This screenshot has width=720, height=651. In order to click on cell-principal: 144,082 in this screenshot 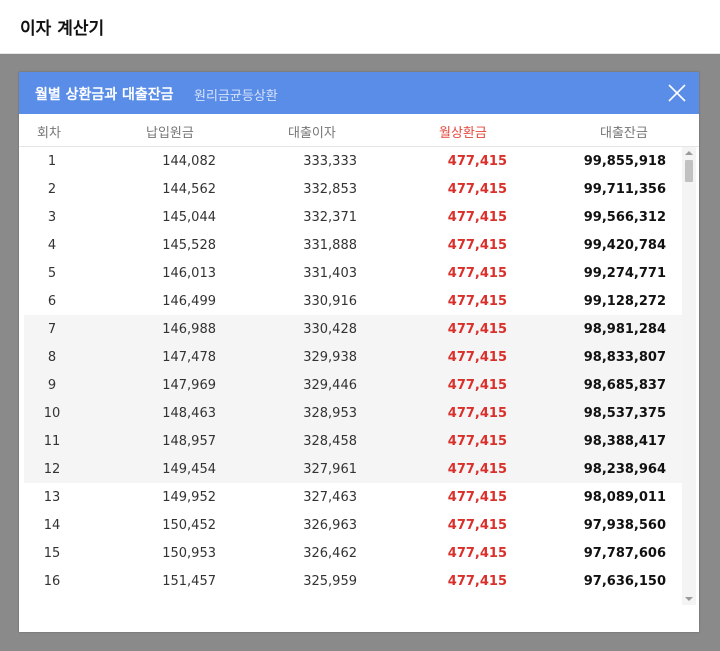, I will do `click(189, 161)`.